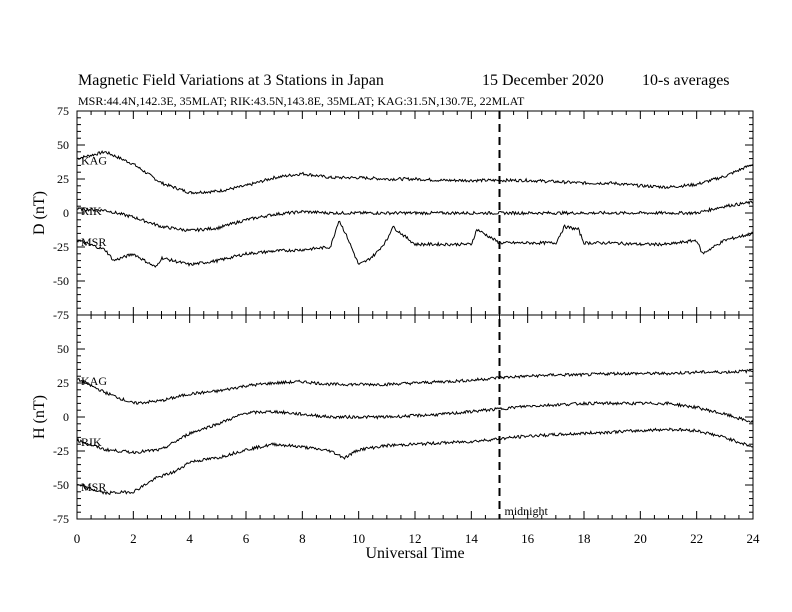  What do you see at coordinates (696, 538) in the screenshot?
I see `x-tick-label: 22` at bounding box center [696, 538].